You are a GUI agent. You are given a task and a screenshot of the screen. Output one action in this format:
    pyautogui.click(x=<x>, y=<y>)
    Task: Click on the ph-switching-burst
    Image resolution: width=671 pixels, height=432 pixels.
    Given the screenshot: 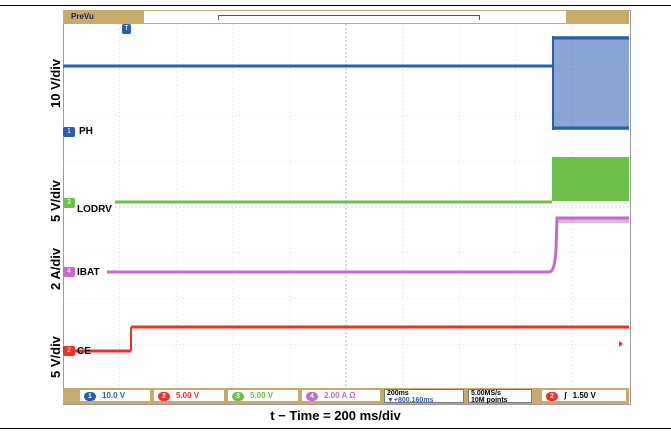 What is the action you would take?
    pyautogui.click(x=591, y=83)
    